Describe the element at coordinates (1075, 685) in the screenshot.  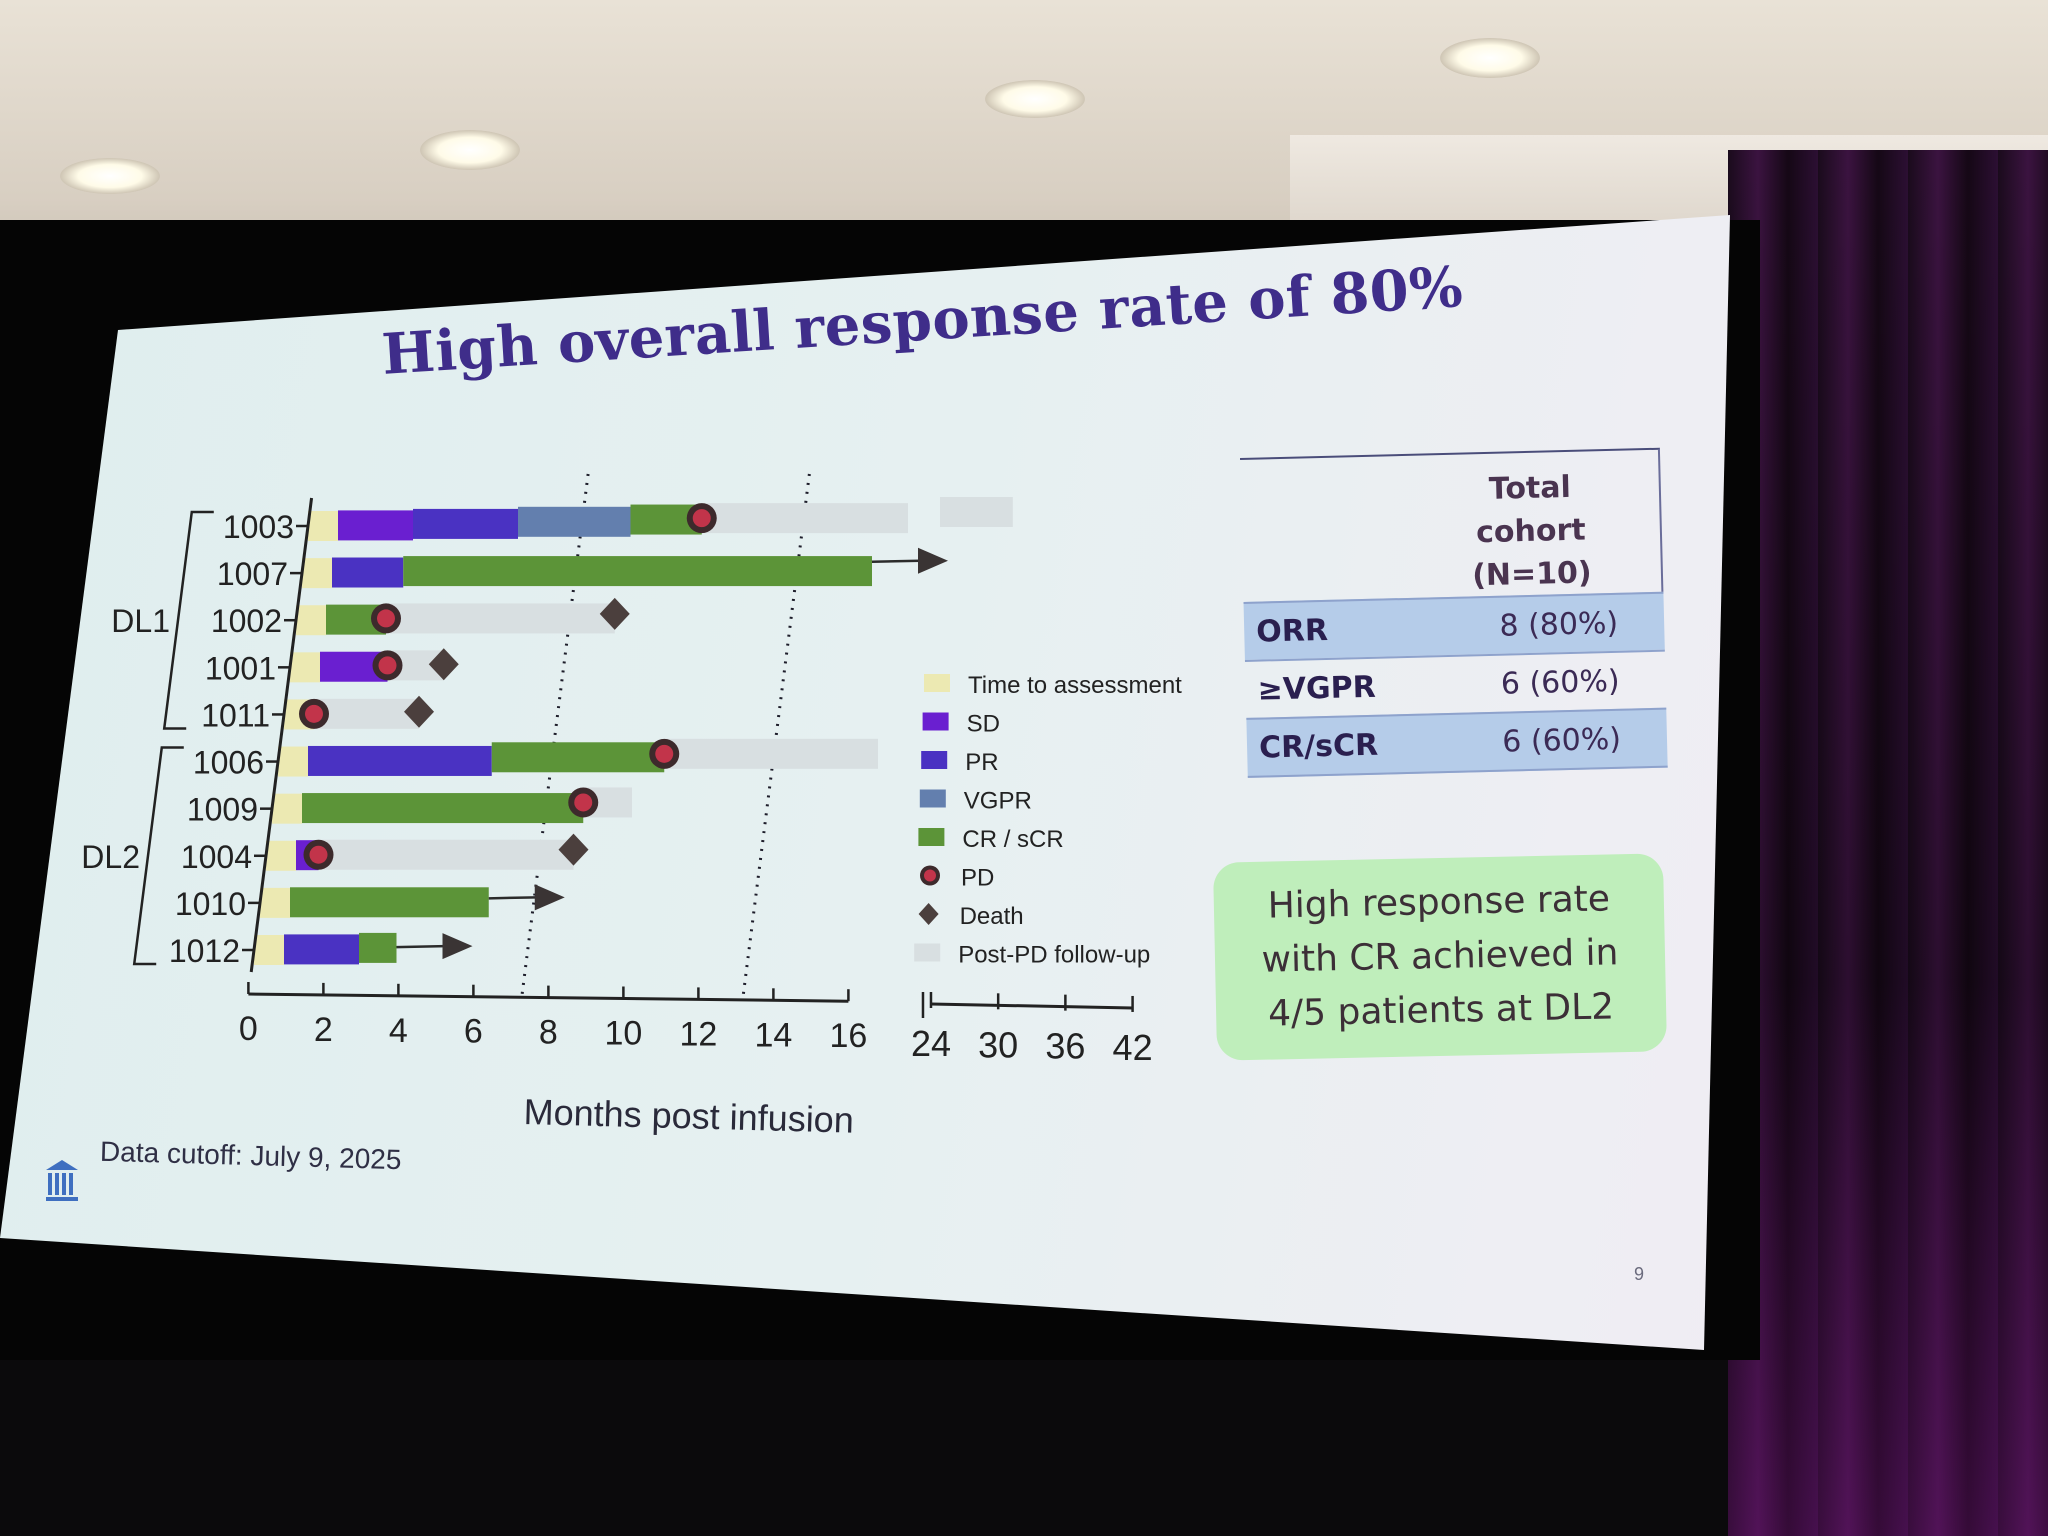
I see `legend-label: Time to assessment` at that location.